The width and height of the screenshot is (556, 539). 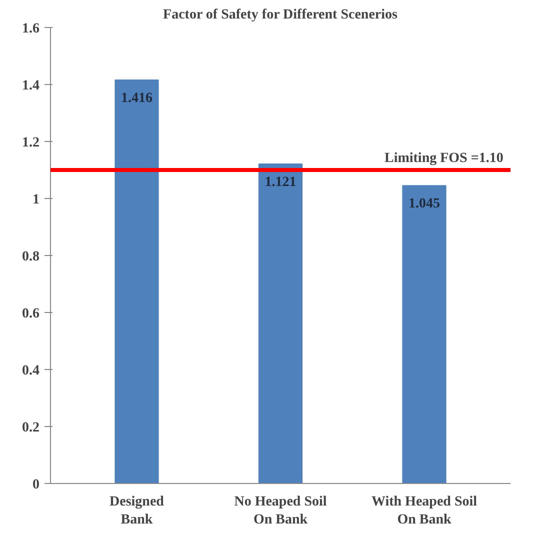 What do you see at coordinates (424, 511) in the screenshot?
I see `x-tick-label: With Heaped Soil On Bank` at bounding box center [424, 511].